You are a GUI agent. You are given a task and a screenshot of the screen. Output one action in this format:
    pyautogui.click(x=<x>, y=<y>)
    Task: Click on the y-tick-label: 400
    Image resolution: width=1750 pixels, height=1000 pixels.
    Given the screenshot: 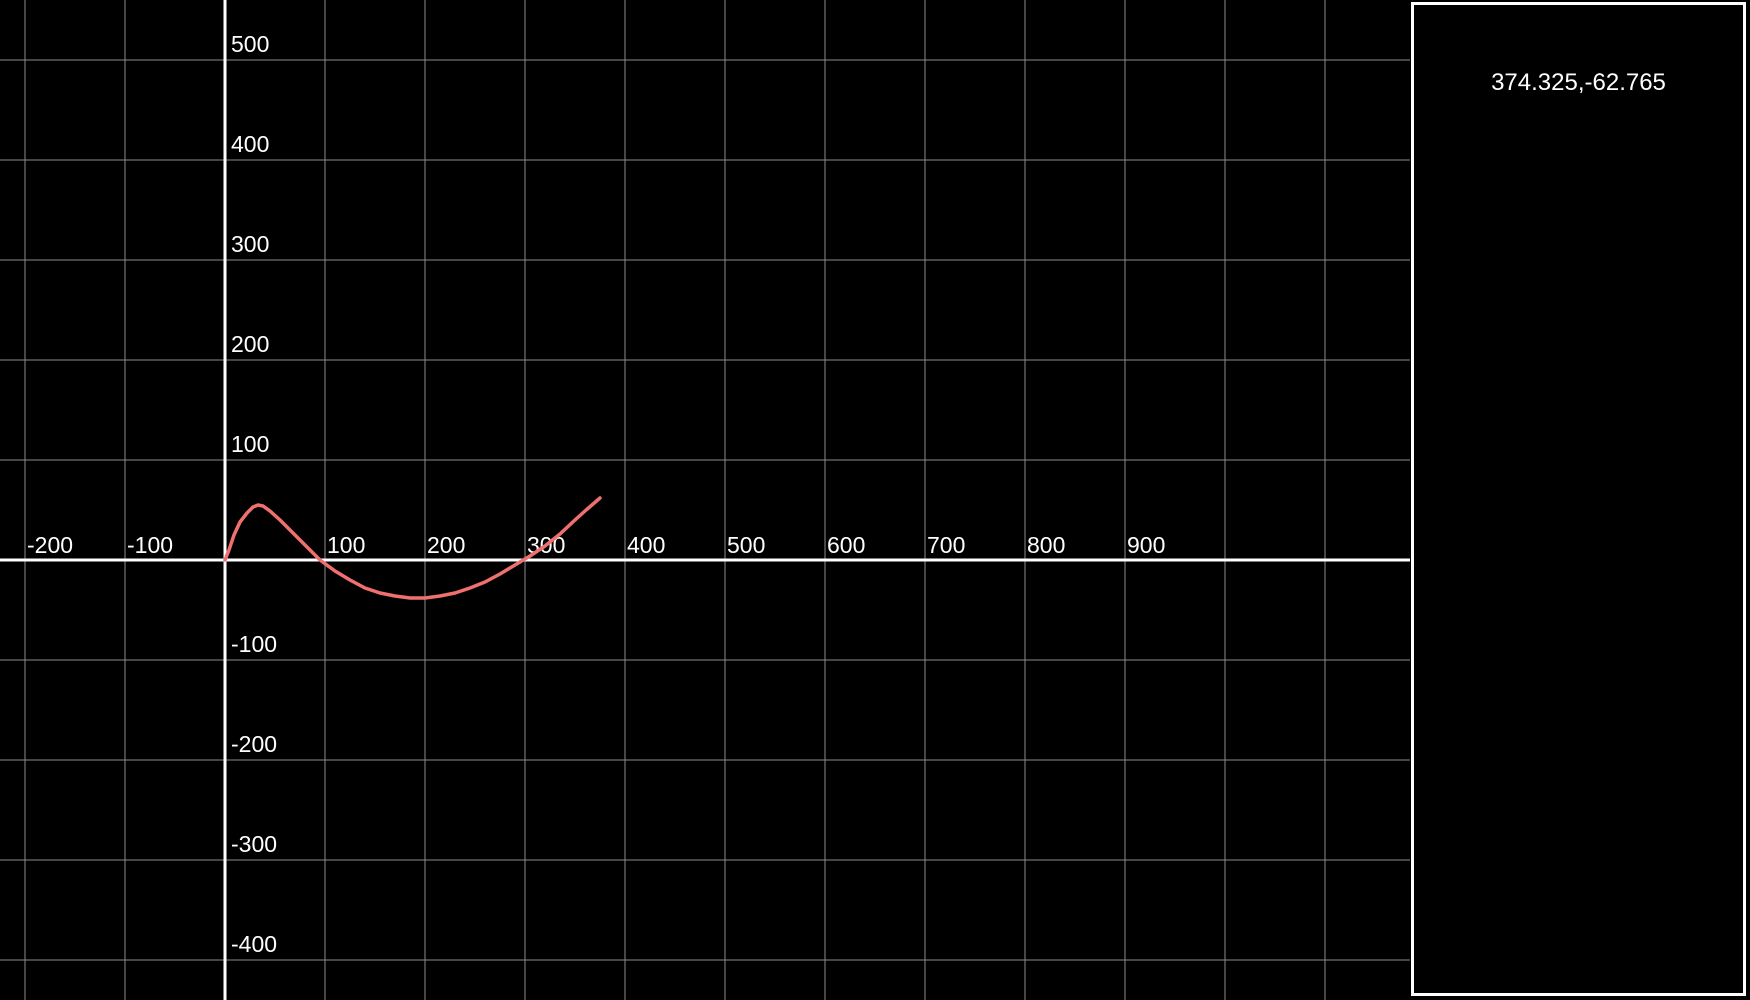 What is the action you would take?
    pyautogui.click(x=250, y=144)
    